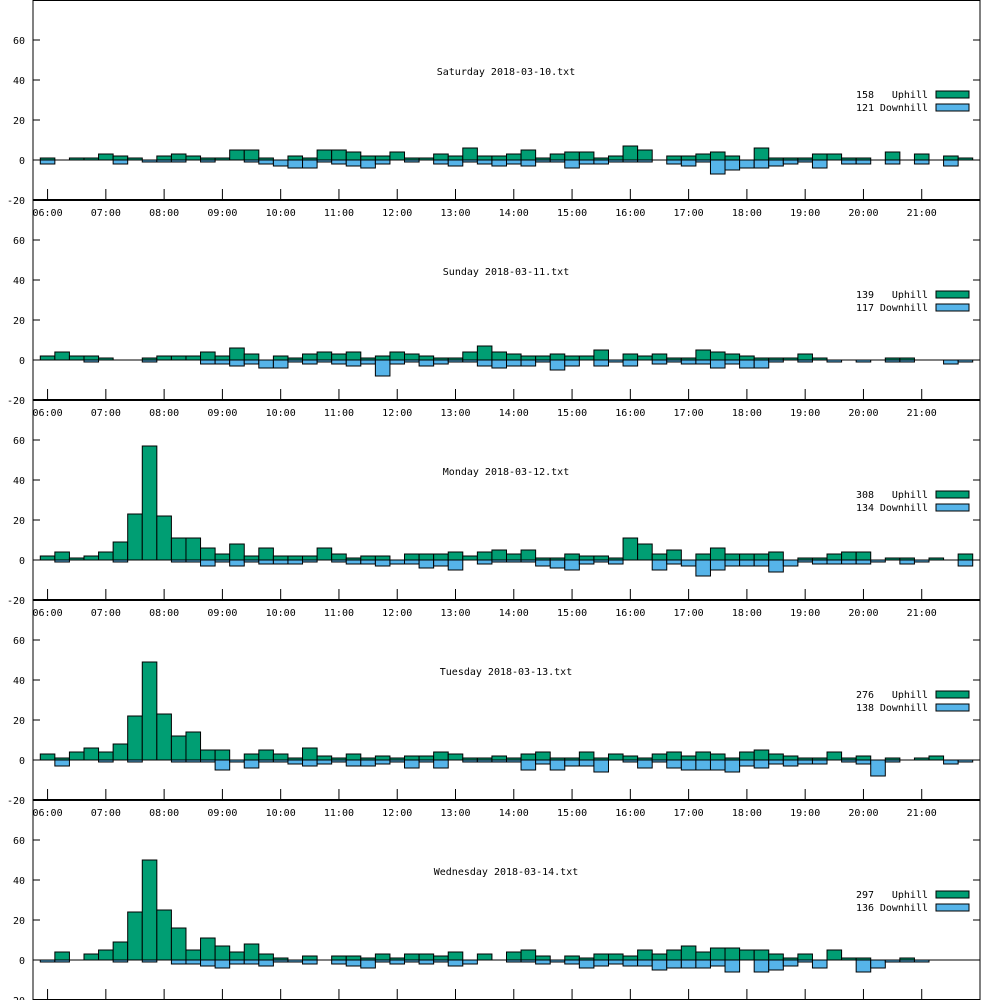  What do you see at coordinates (106, 213) in the screenshot?
I see `x-tick-label: 07:00` at bounding box center [106, 213].